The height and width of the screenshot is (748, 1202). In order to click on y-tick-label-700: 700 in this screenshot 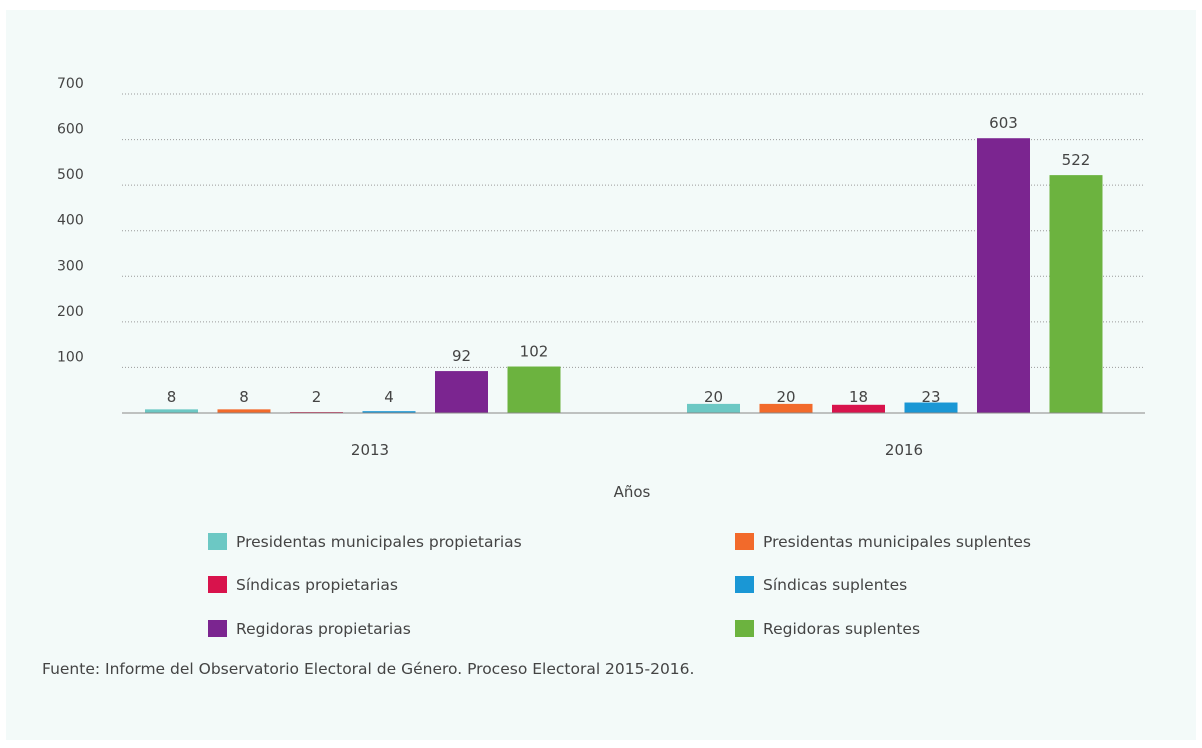, I will do `click(70, 84)`.